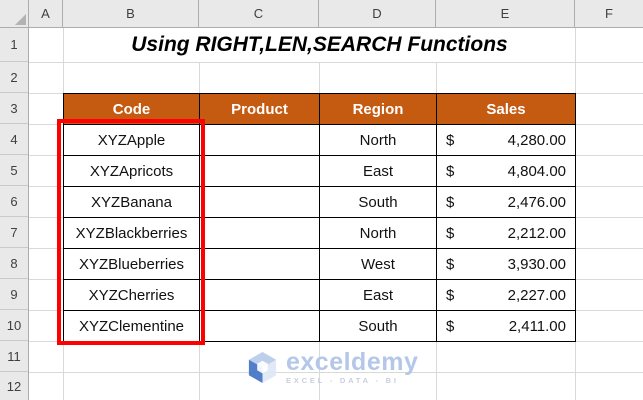  What do you see at coordinates (506, 233) in the screenshot?
I see `cell-sales-e7: $ 2,212.00` at bounding box center [506, 233].